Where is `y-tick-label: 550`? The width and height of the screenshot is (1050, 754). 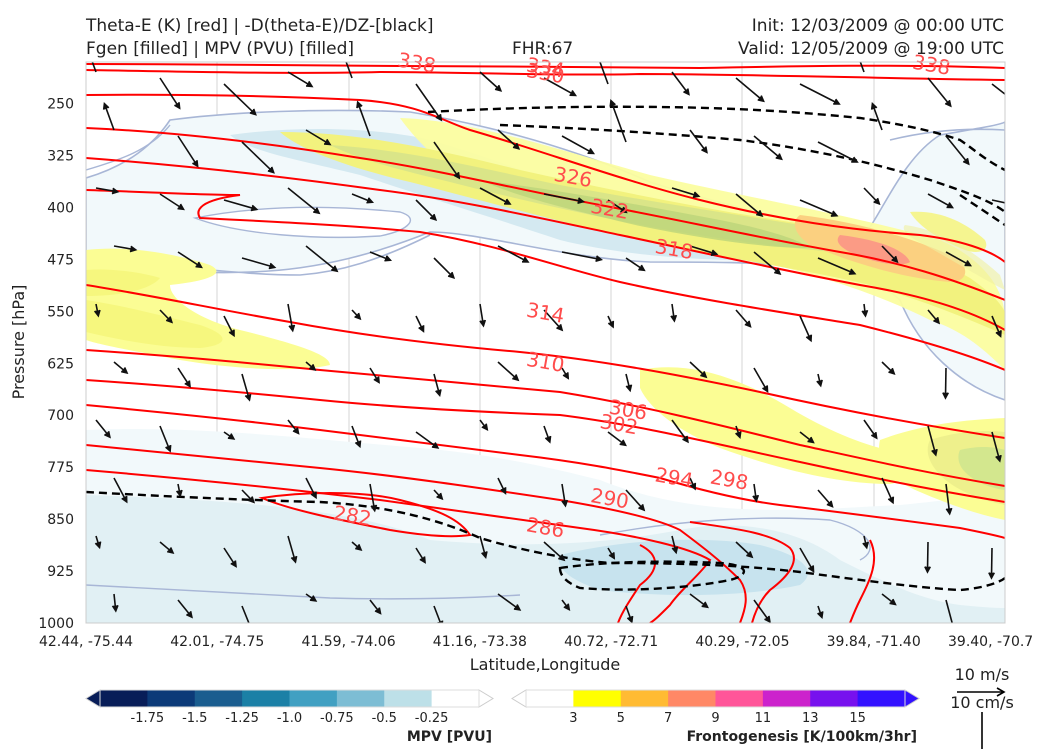
y-tick-label: 550 is located at coordinates (60, 312).